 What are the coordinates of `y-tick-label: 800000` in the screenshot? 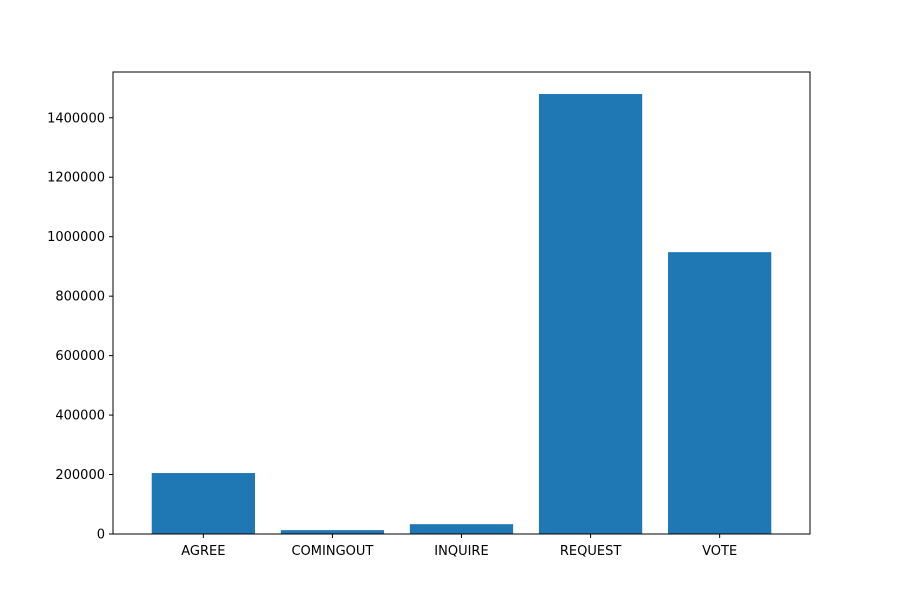 It's located at (80, 297).